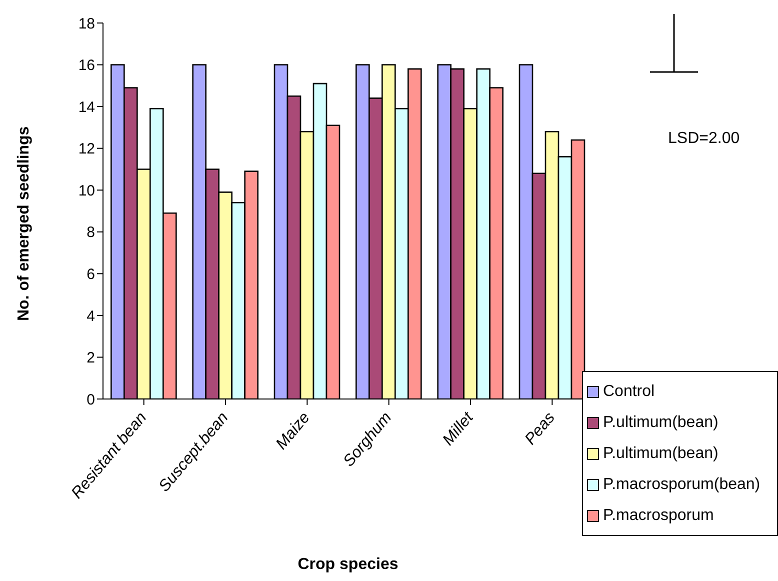 This screenshot has height=581, width=778. Describe the element at coordinates (86, 23) in the screenshot. I see `y-tick-label: 18` at that location.